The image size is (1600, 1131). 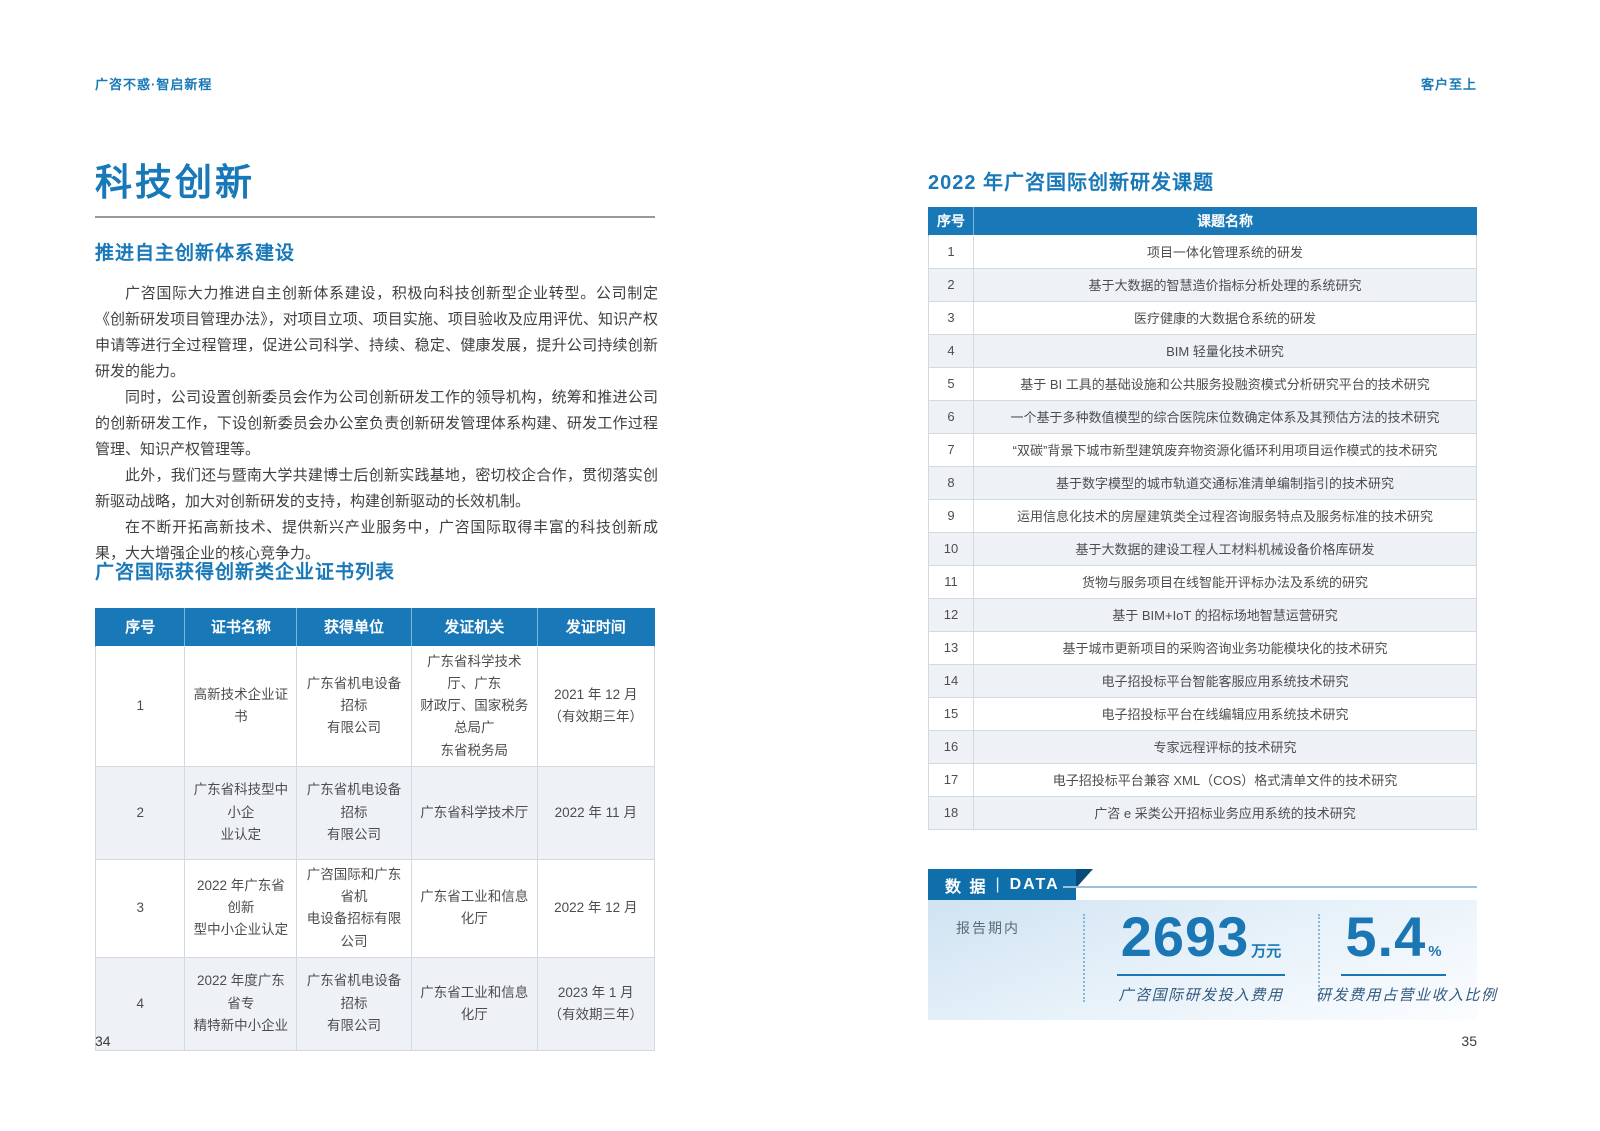 I want to click on table-row: 5 基于 BI 工具的基础设施和公共服务投融资模式分析研究平台的技术研究, so click(x=1202, y=383).